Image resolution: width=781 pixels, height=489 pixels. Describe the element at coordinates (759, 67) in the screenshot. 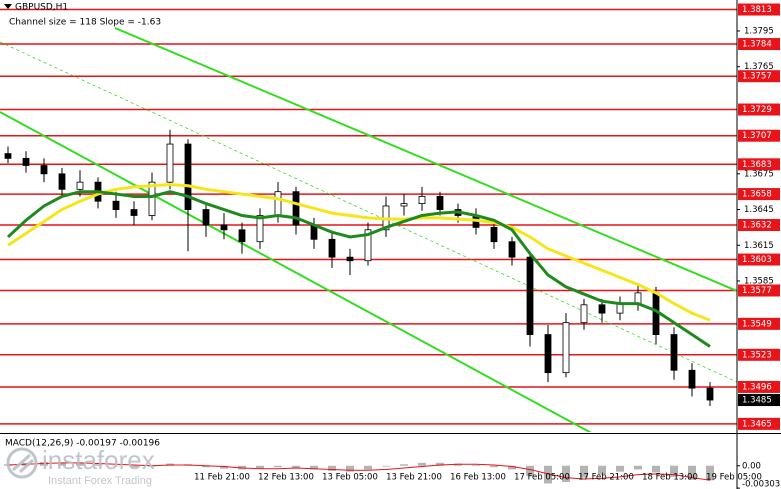

I see `y-tick-label: 1.3765` at that location.